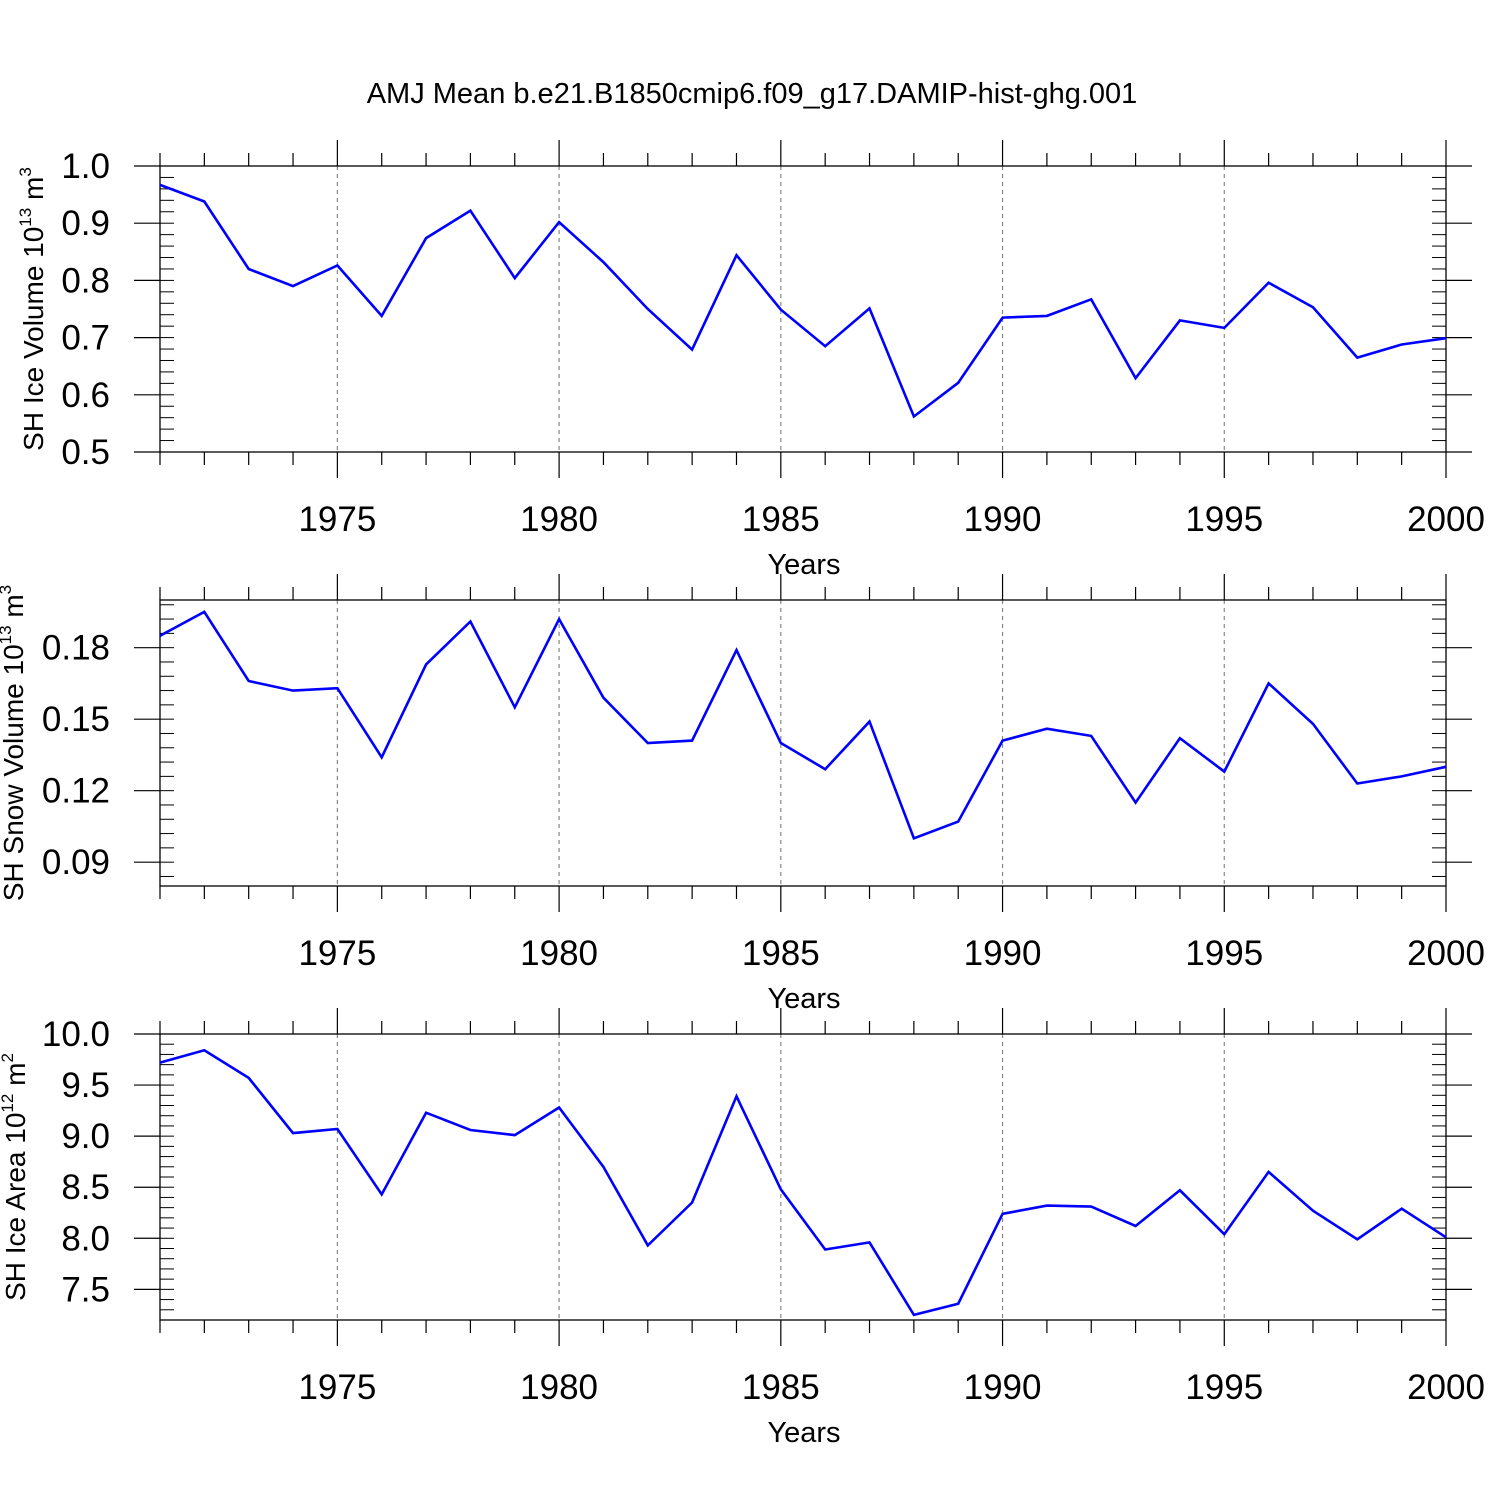 The width and height of the screenshot is (1500, 1500). I want to click on y-tick-label: 0.15, so click(76, 719).